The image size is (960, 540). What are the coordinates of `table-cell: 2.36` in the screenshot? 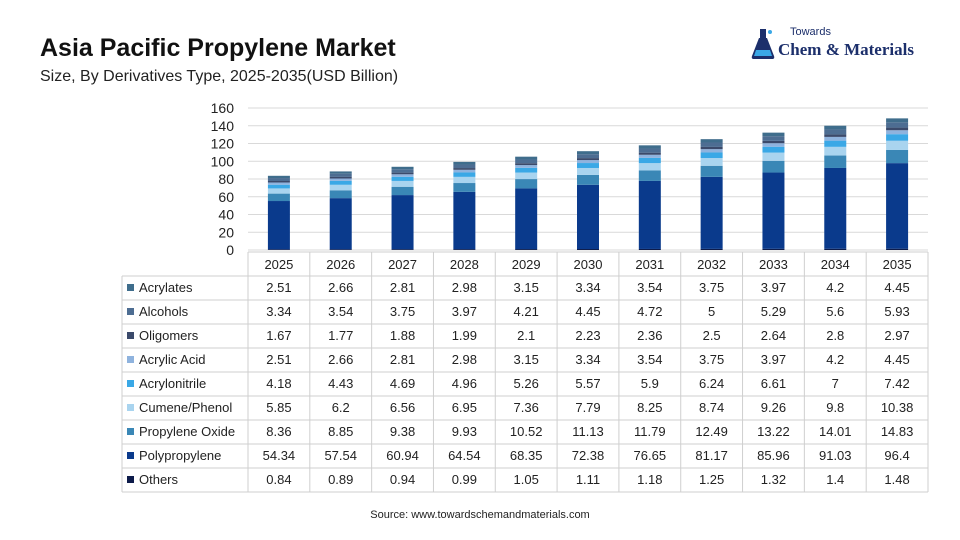 It's located at (649, 335).